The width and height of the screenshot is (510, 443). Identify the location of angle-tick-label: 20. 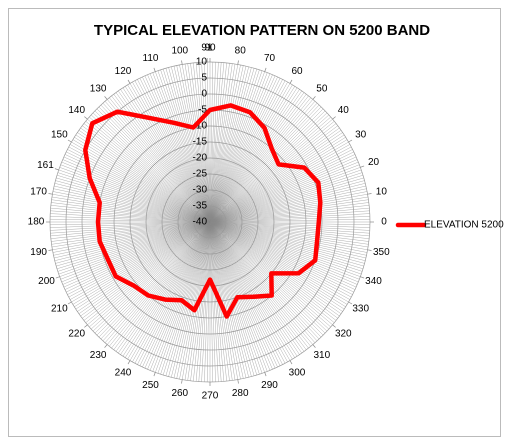
(374, 162).